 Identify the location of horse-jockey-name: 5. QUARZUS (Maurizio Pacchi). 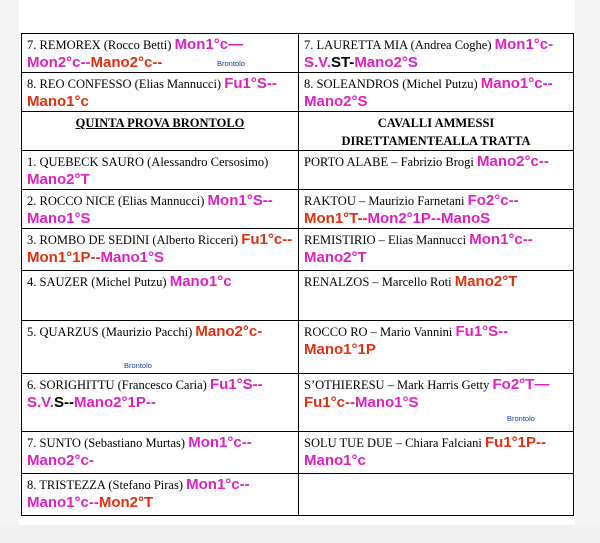
(111, 332).